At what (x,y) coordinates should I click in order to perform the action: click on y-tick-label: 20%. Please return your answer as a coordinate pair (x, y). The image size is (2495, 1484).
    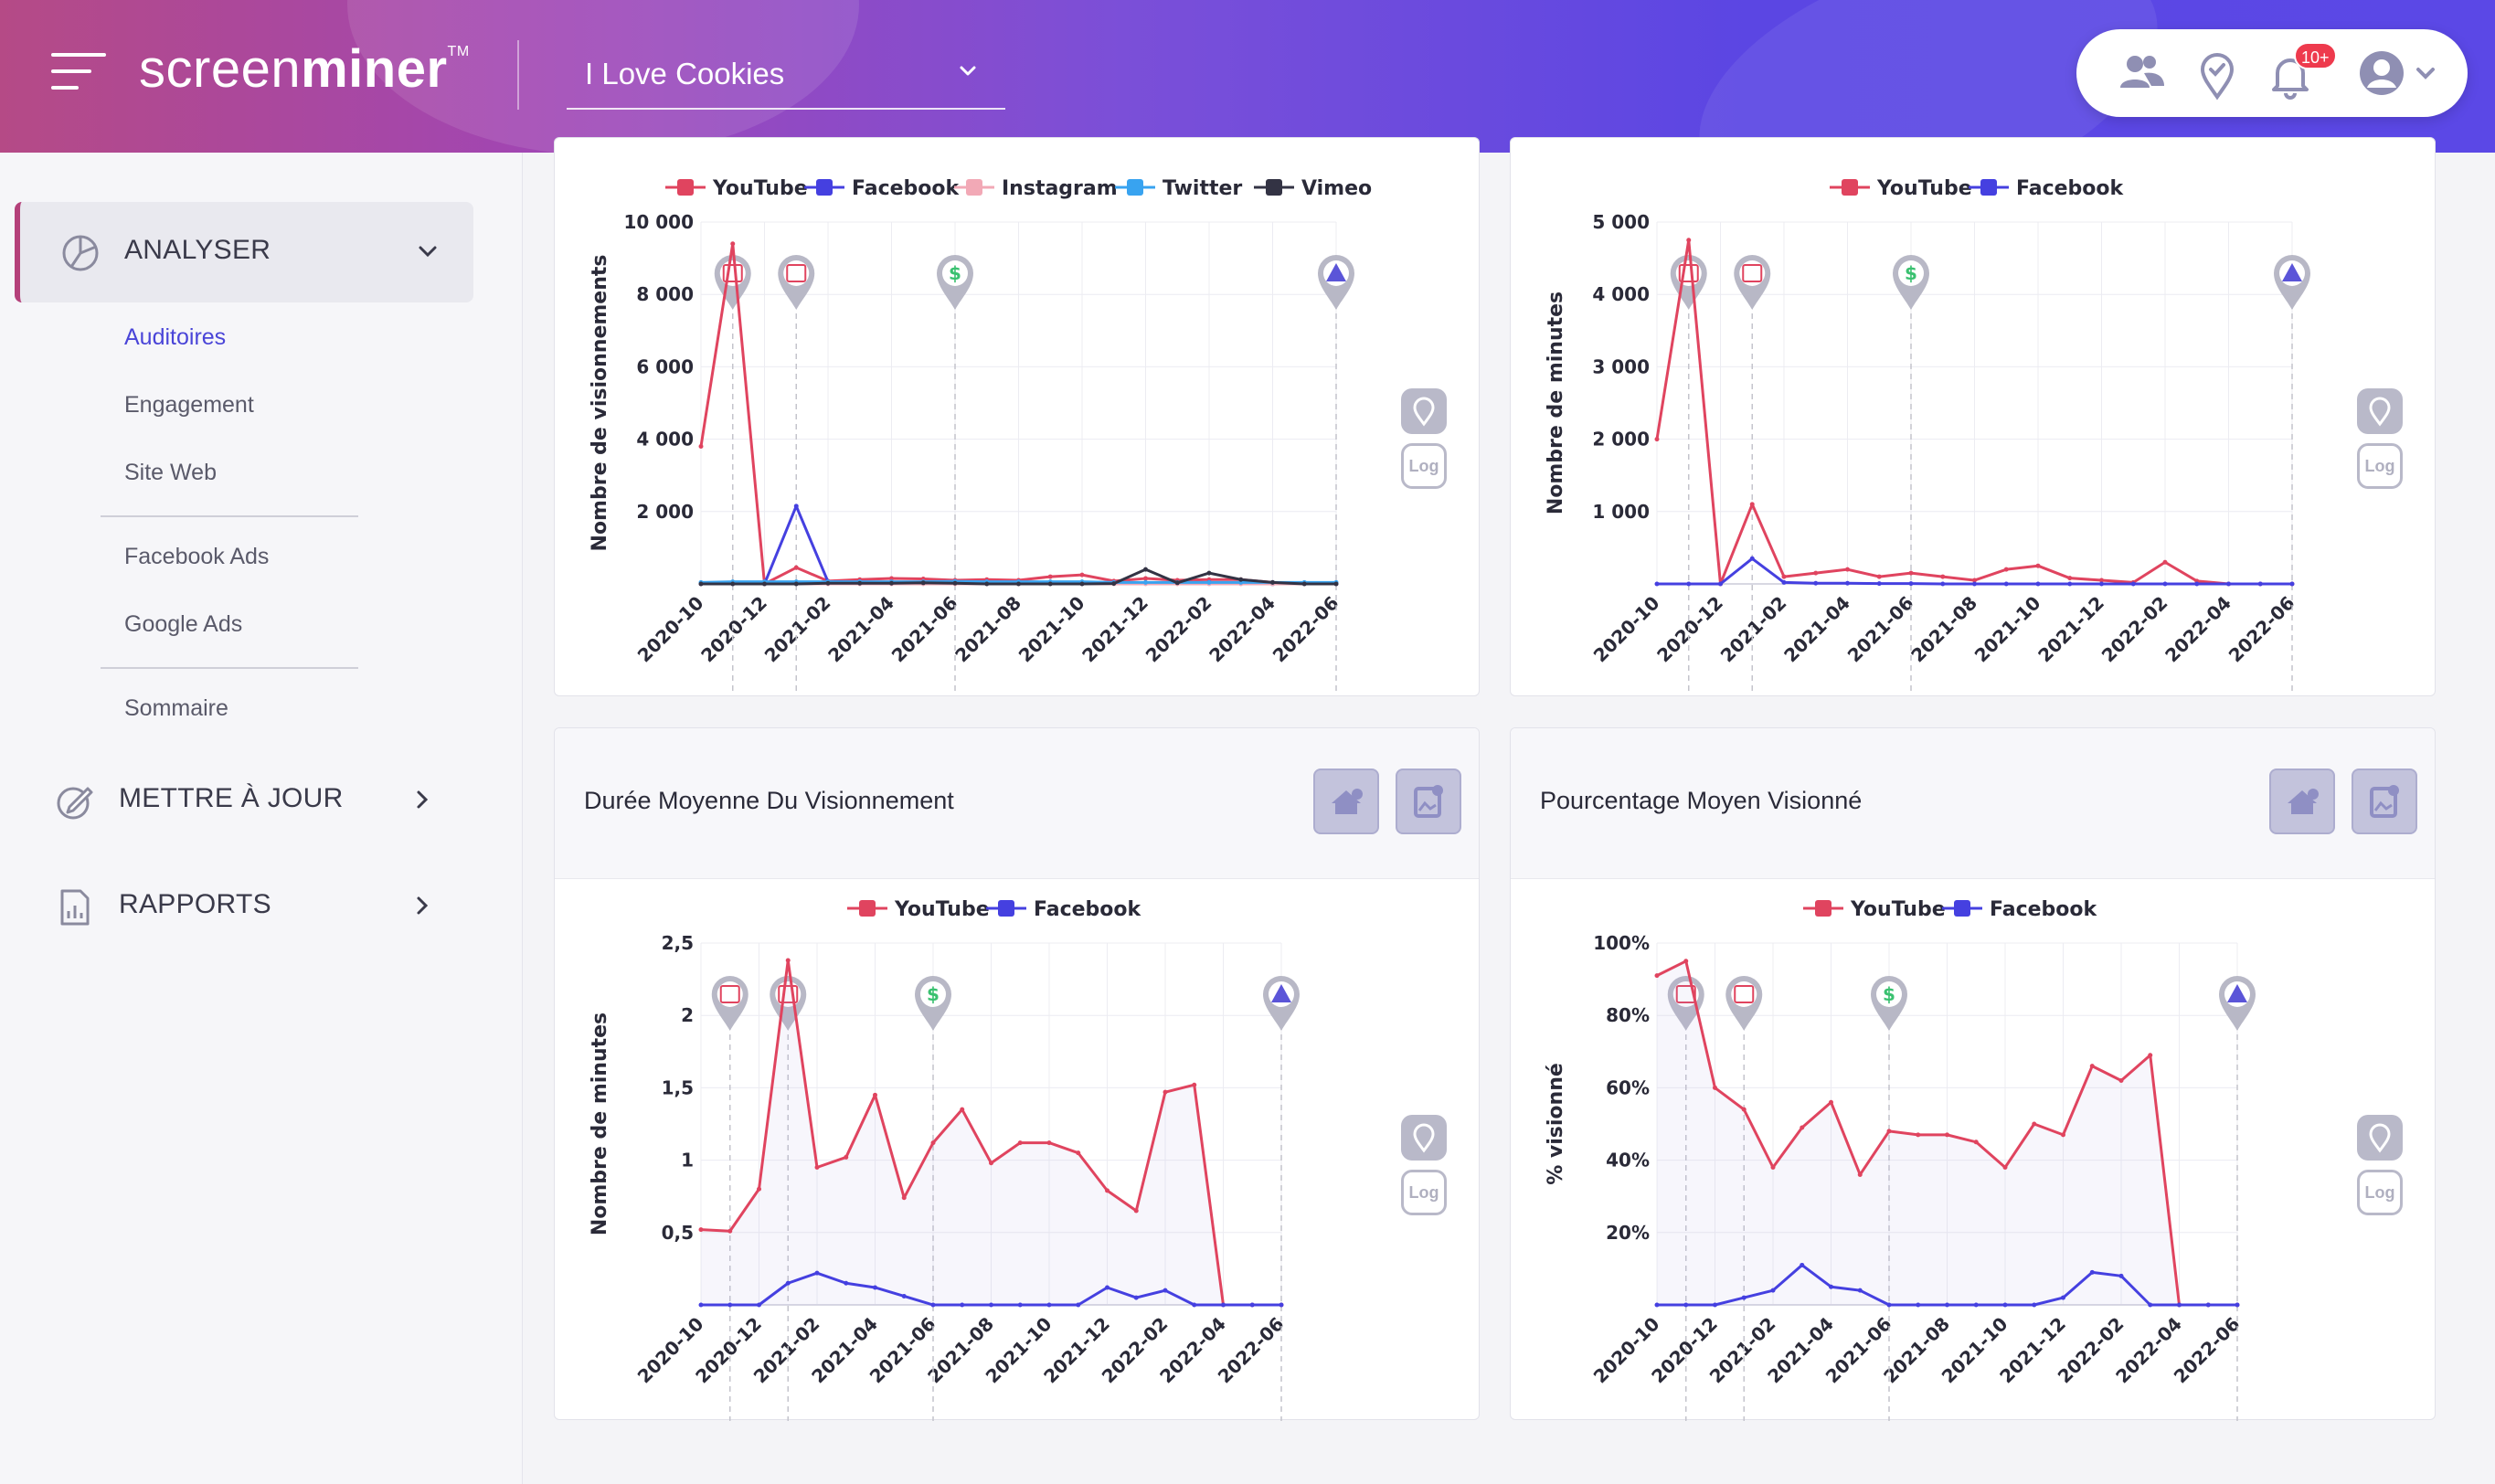
    Looking at the image, I should click on (1628, 1233).